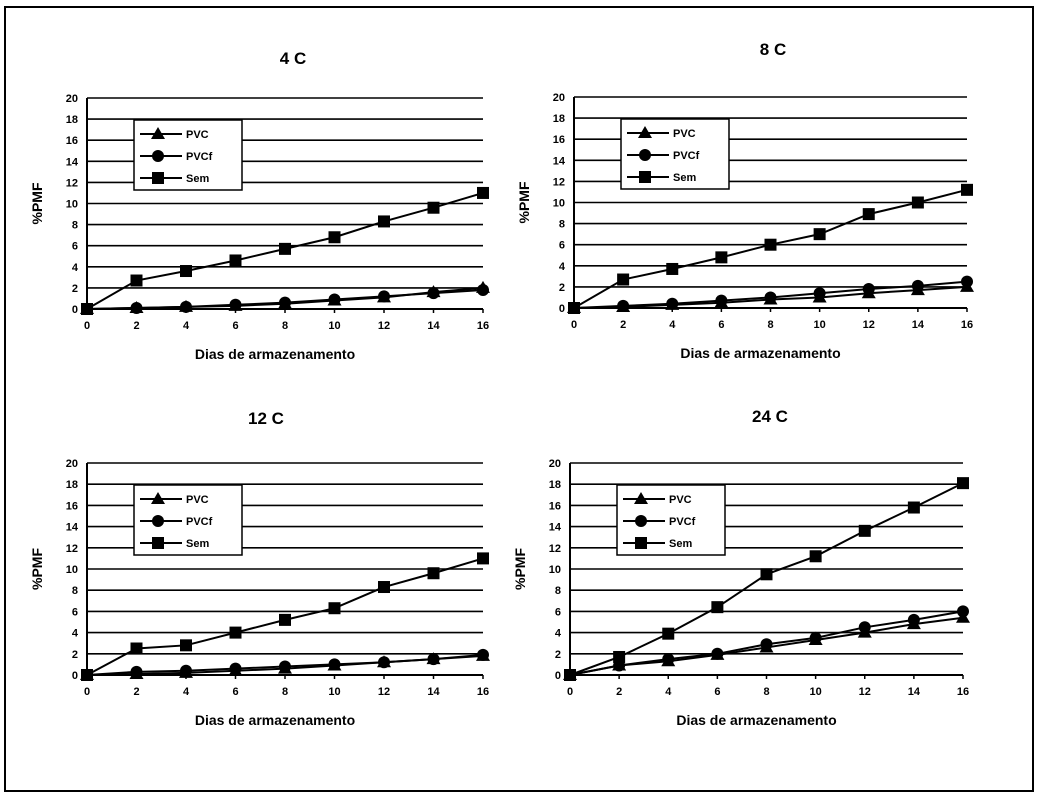  What do you see at coordinates (773, 49) in the screenshot?
I see `chart-title: 8 C` at bounding box center [773, 49].